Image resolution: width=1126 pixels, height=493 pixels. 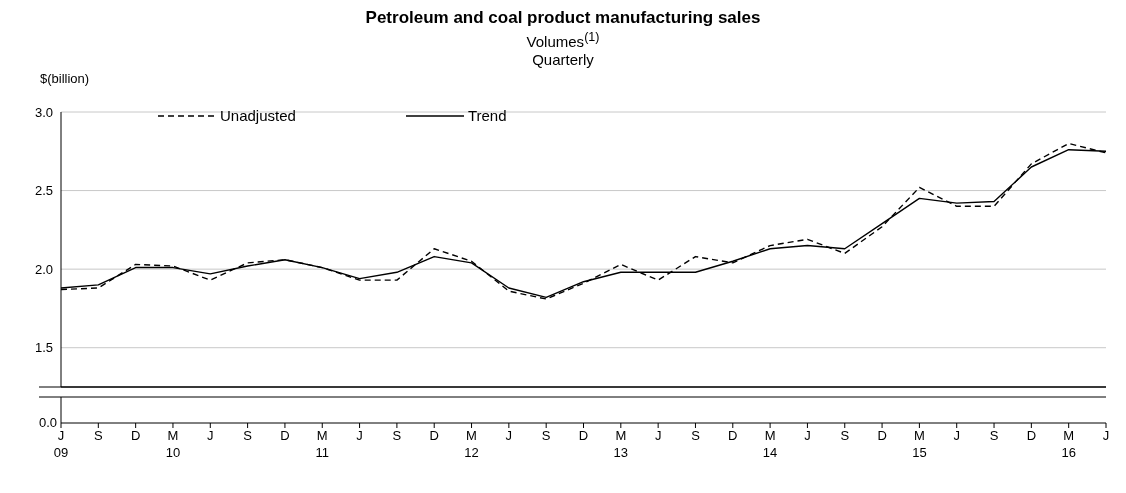 I want to click on y-tick-label: 2.5, so click(x=43, y=191).